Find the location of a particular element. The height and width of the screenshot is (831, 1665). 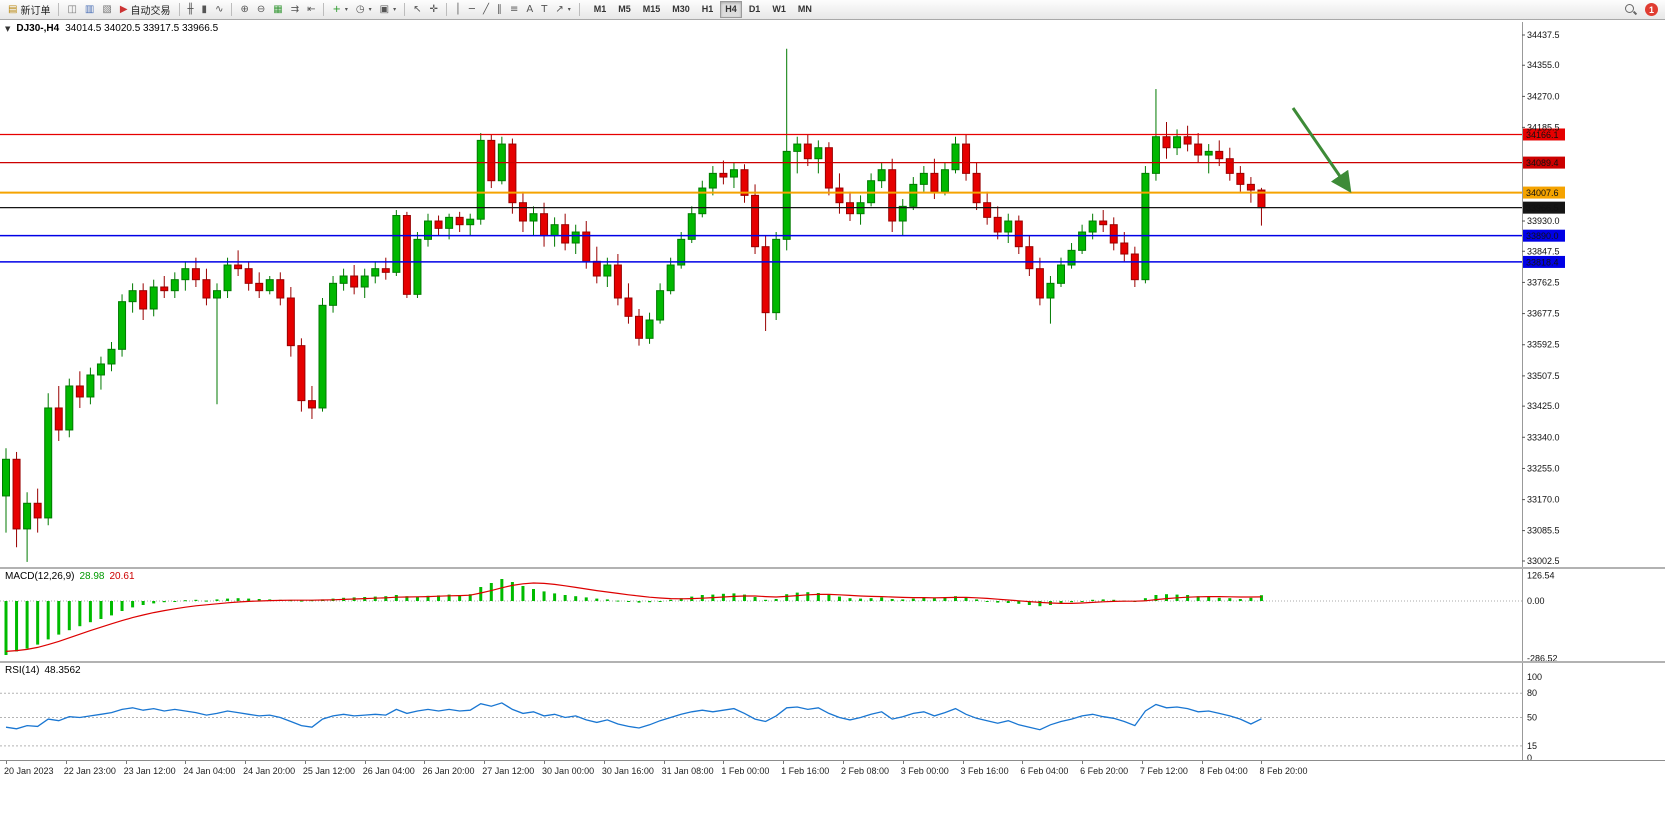

auto-scroll-button: ⇉ is located at coordinates (295, 9).